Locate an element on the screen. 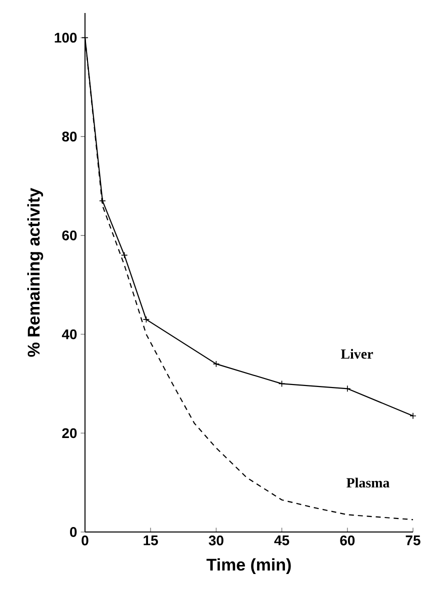 Image resolution: width=427 pixels, height=605 pixels. y-tick-label: 100 is located at coordinates (65, 37).